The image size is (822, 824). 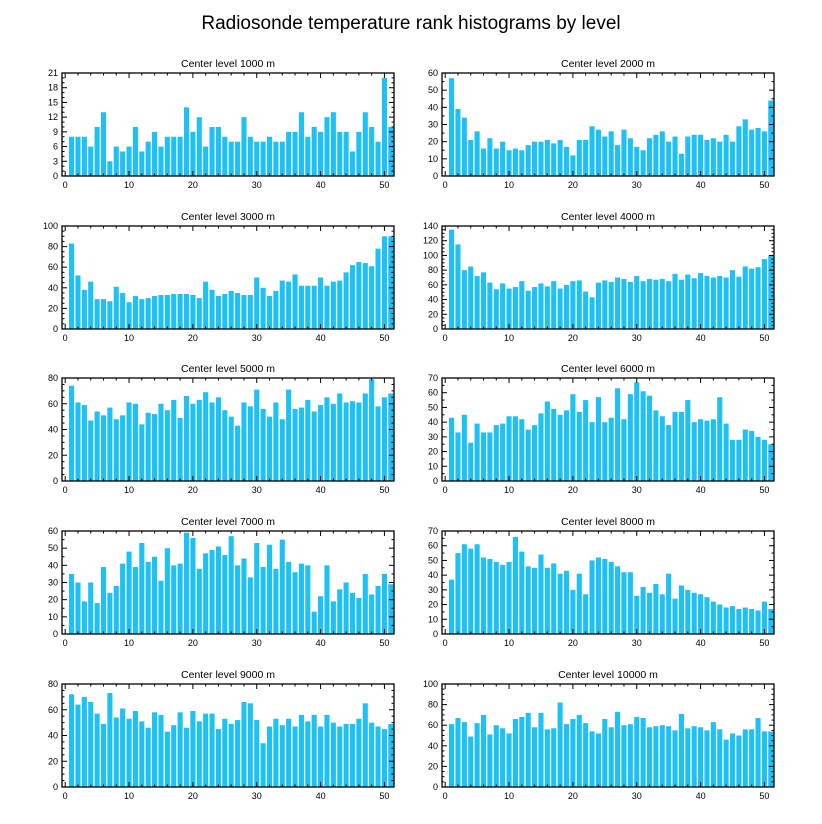 I want to click on y-tick-label: 18, so click(x=53, y=88).